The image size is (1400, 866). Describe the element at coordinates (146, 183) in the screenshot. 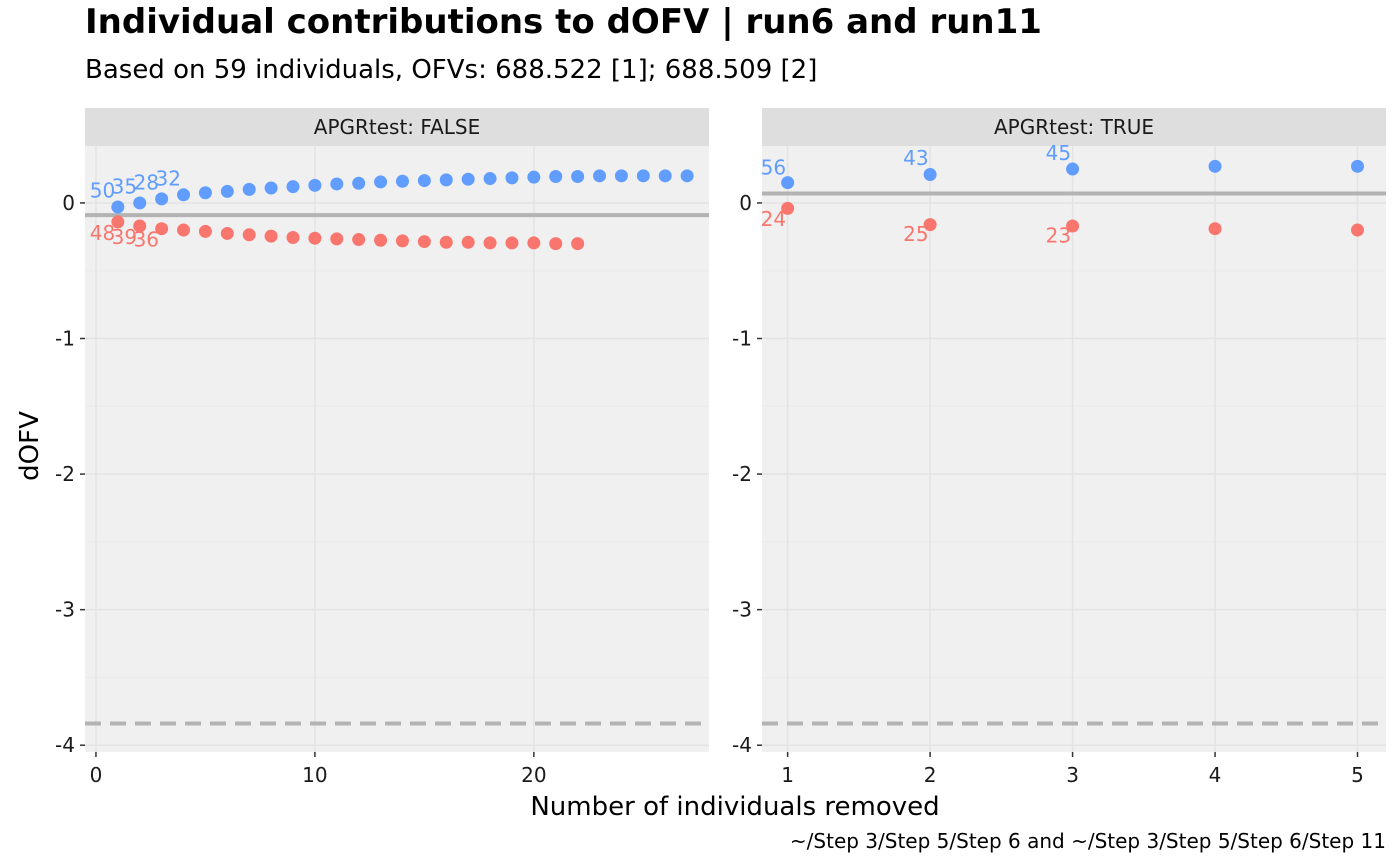

I see `point-label: 28` at that location.